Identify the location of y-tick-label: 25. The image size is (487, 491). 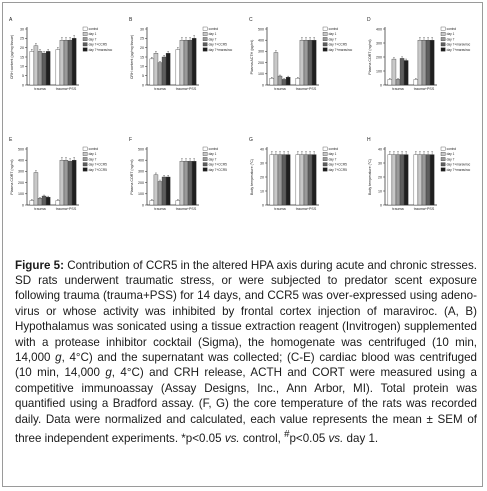
(142, 39).